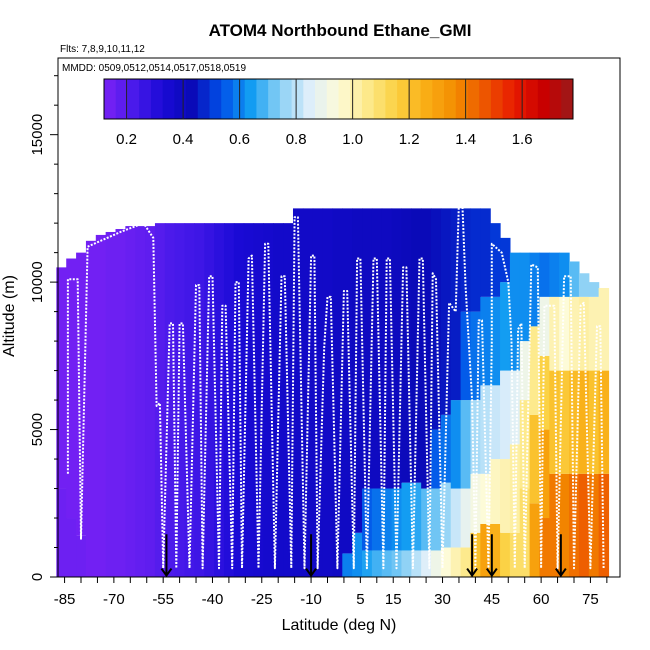 Image resolution: width=650 pixels, height=650 pixels. Describe the element at coordinates (213, 599) in the screenshot. I see `x-tick-label: -40` at that location.